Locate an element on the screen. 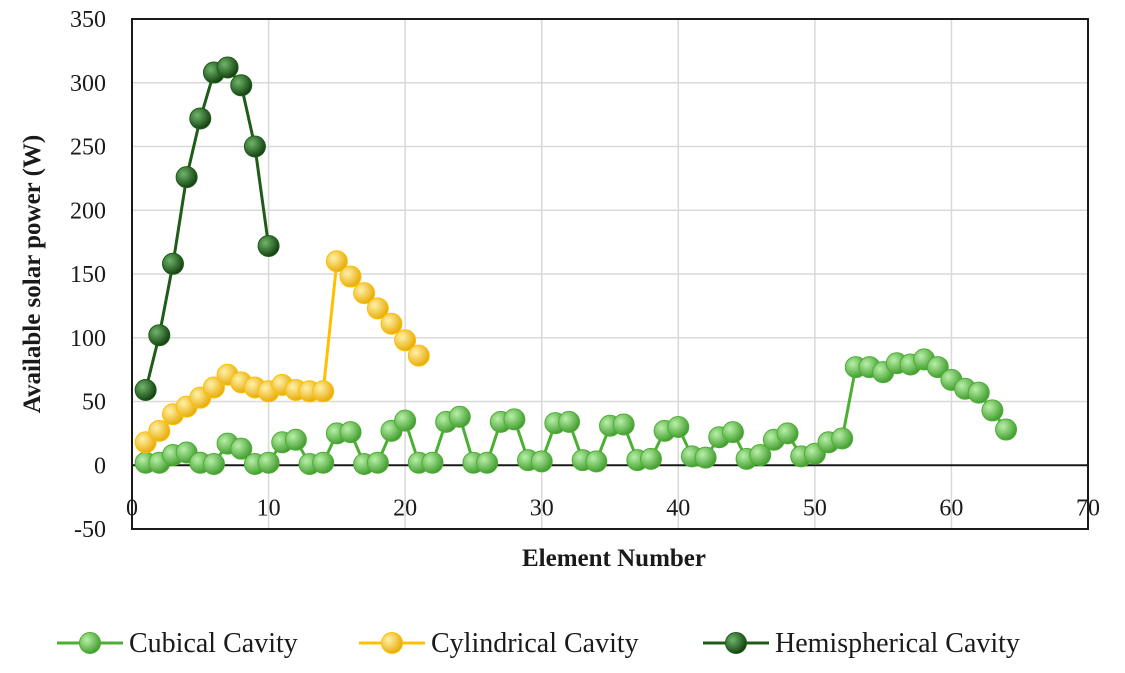 Image resolution: width=1125 pixels, height=673 pixels. legend-item: Cylindrical Cavity is located at coordinates (499, 643).